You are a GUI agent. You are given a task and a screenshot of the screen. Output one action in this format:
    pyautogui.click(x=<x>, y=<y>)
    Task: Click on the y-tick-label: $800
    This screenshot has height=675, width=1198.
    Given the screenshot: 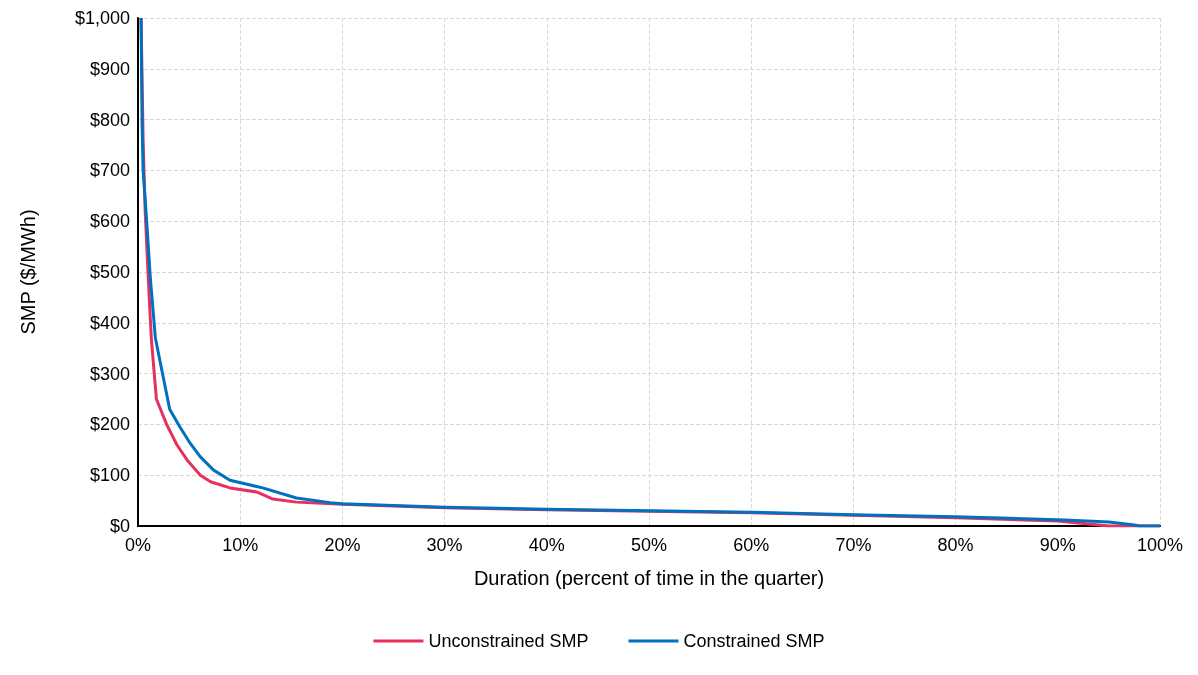 What is the action you would take?
    pyautogui.click(x=109, y=119)
    